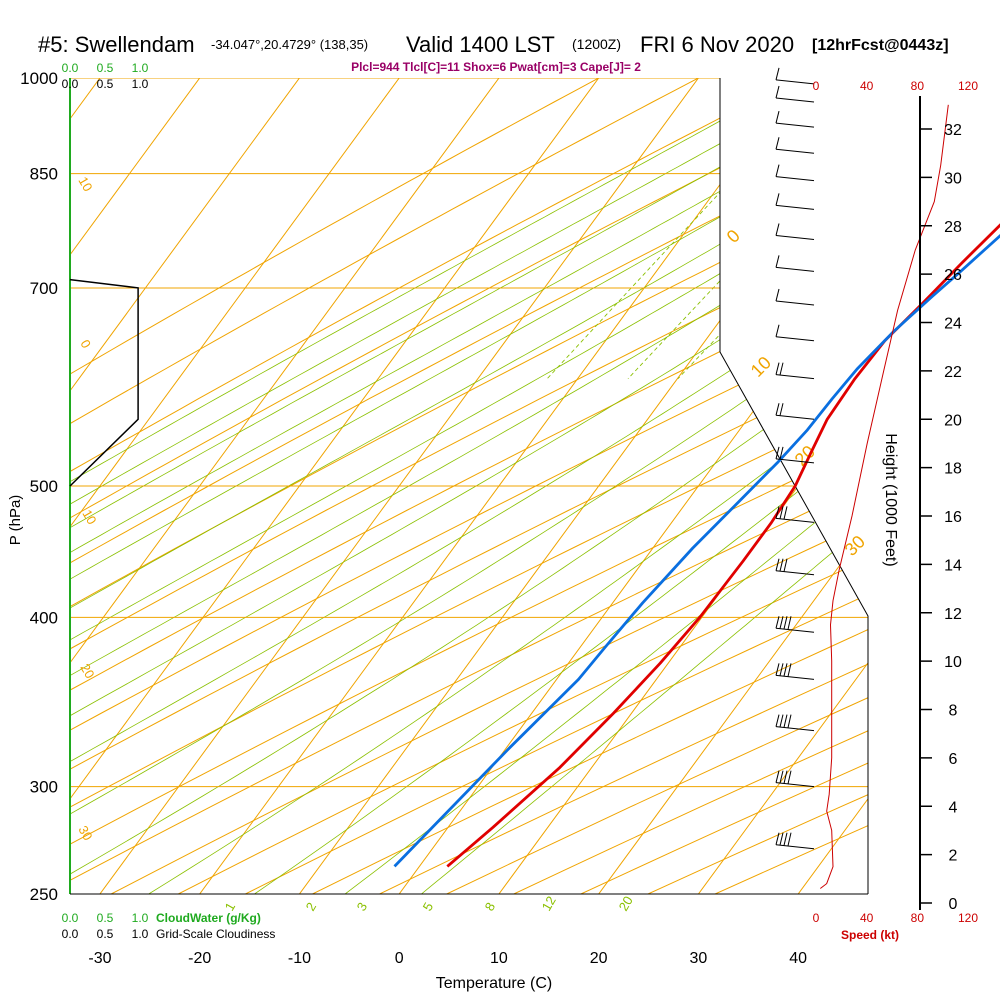 Image resolution: width=1000 pixels, height=1000 pixels. Describe the element at coordinates (953, 904) in the screenshot. I see `height-tick-label: 0` at that location.